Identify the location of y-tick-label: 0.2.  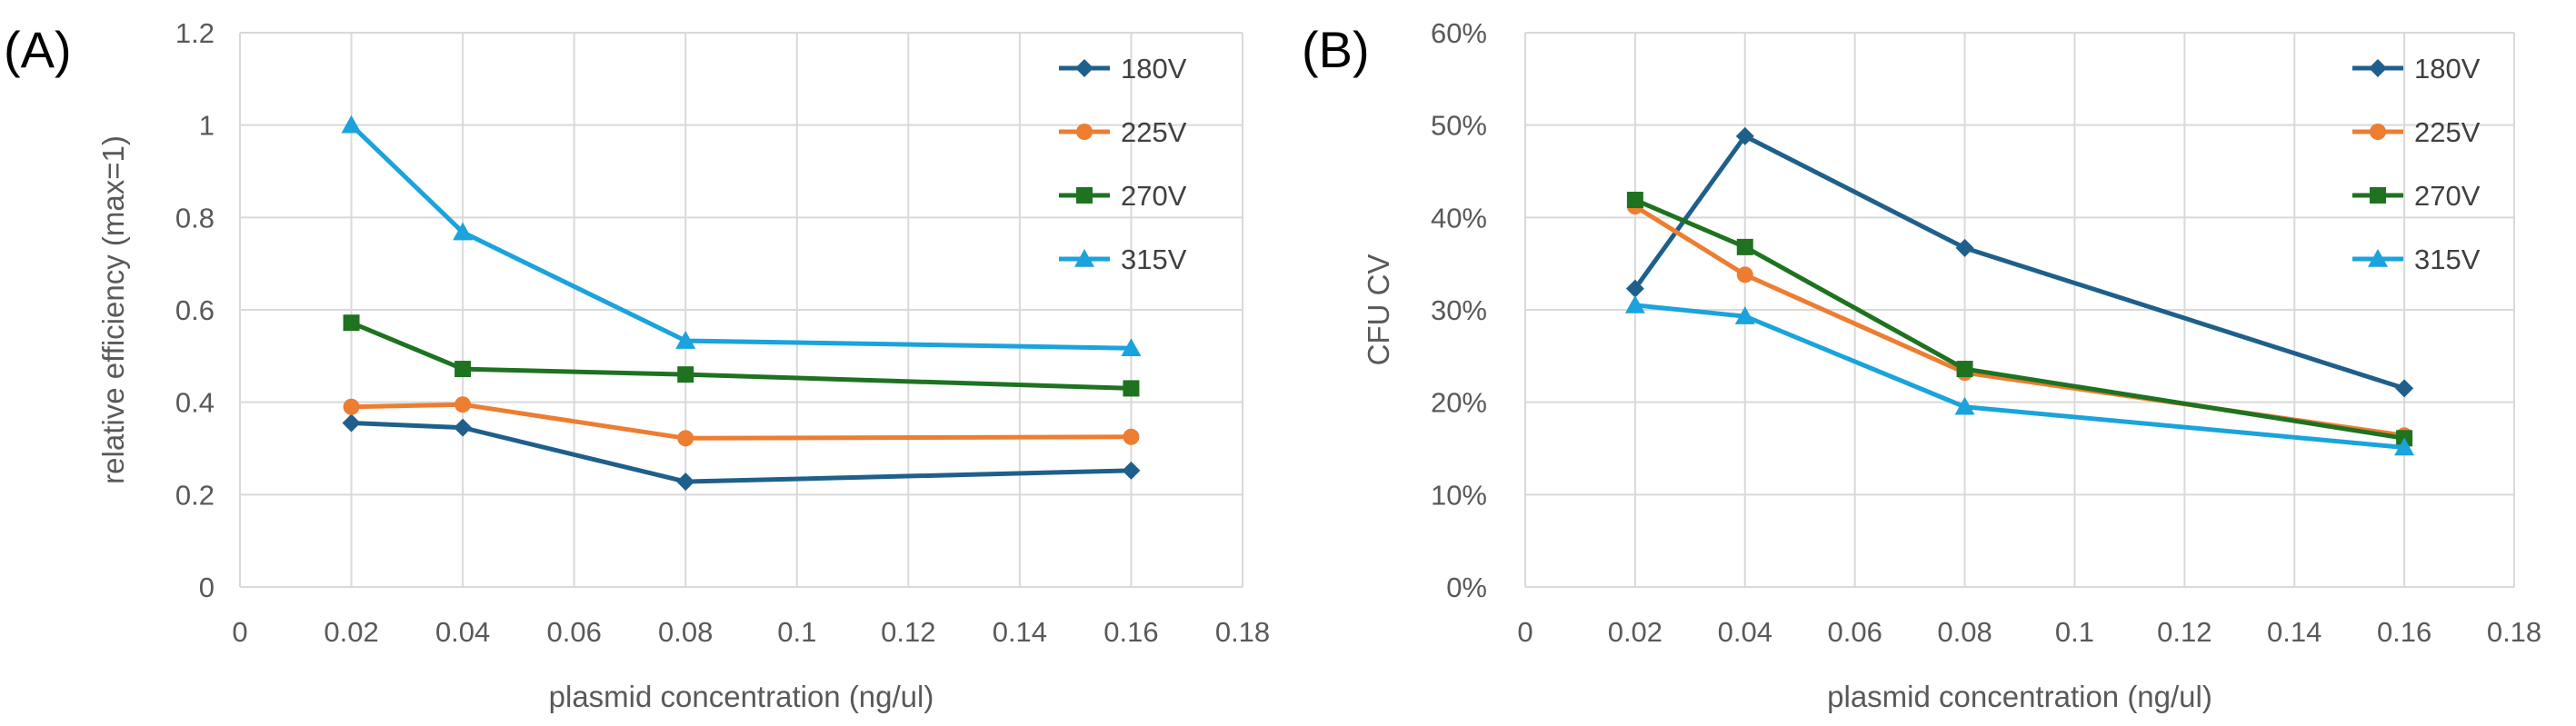
(195, 495).